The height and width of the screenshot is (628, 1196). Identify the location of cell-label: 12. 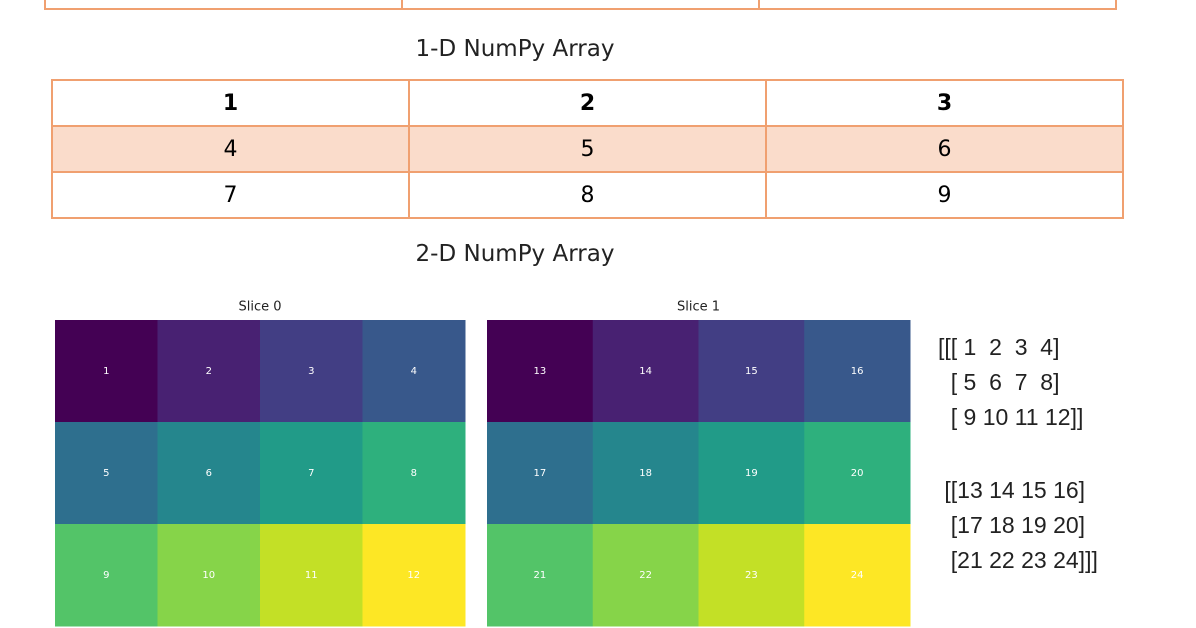
(413, 575).